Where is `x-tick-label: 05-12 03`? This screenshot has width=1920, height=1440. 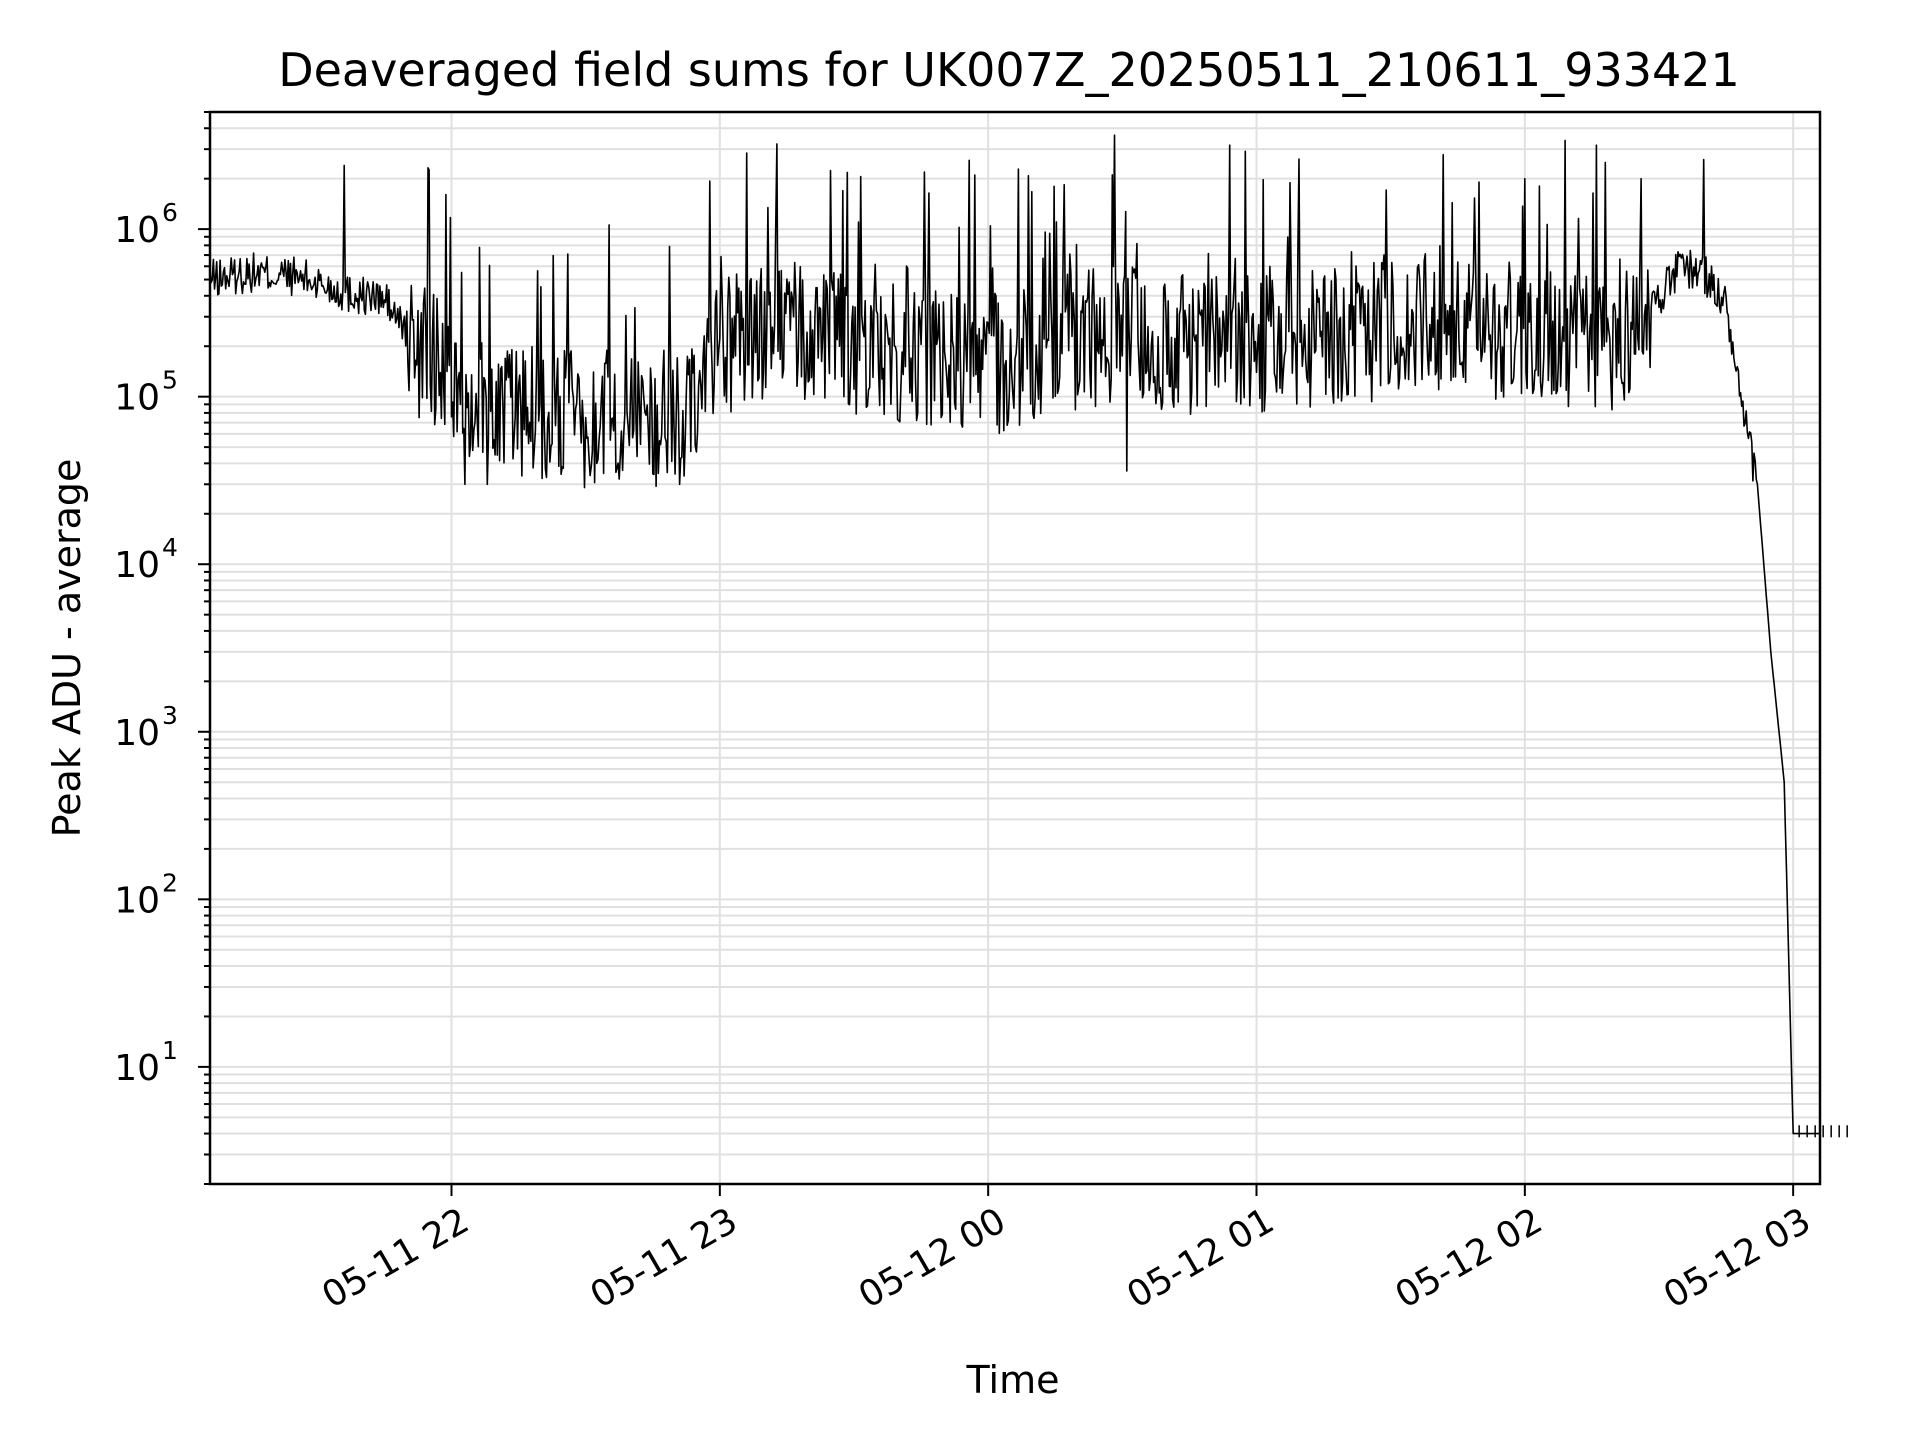
x-tick-label: 05-12 03 is located at coordinates (1737, 1258).